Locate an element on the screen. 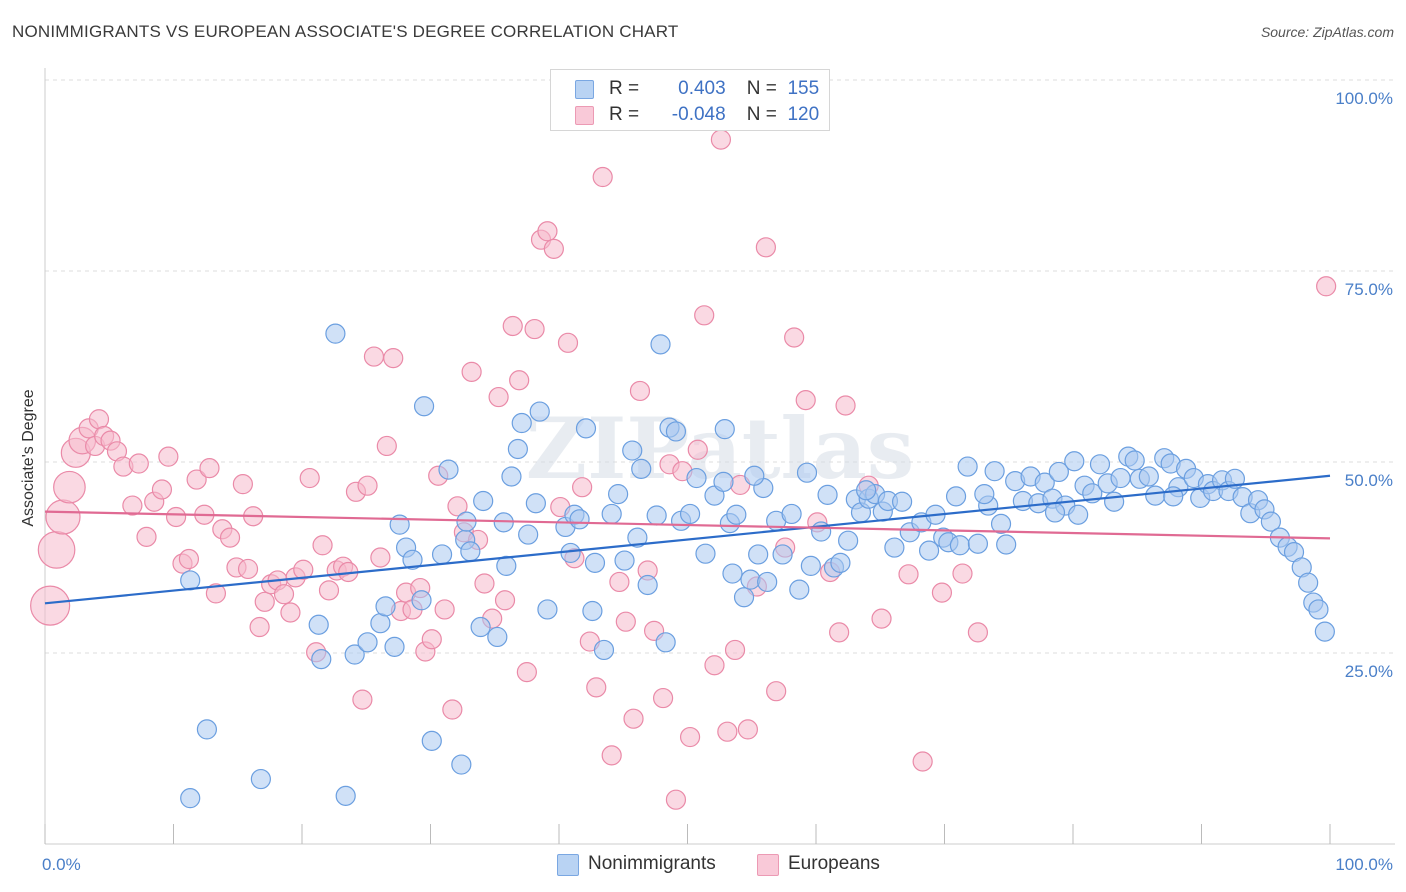  legend-r-value: -0.048 is located at coordinates (698, 114).